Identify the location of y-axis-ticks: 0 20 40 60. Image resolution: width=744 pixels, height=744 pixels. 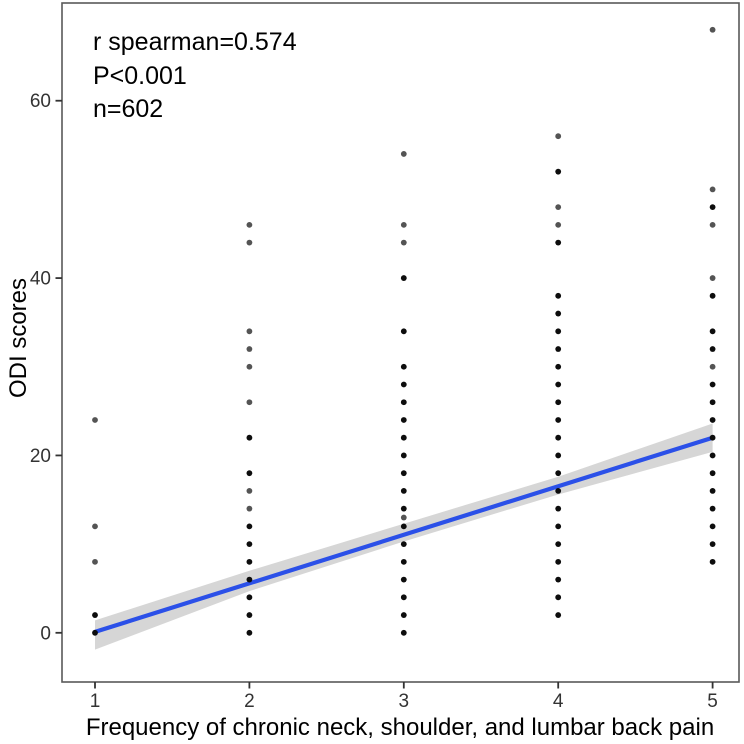
(46, 367).